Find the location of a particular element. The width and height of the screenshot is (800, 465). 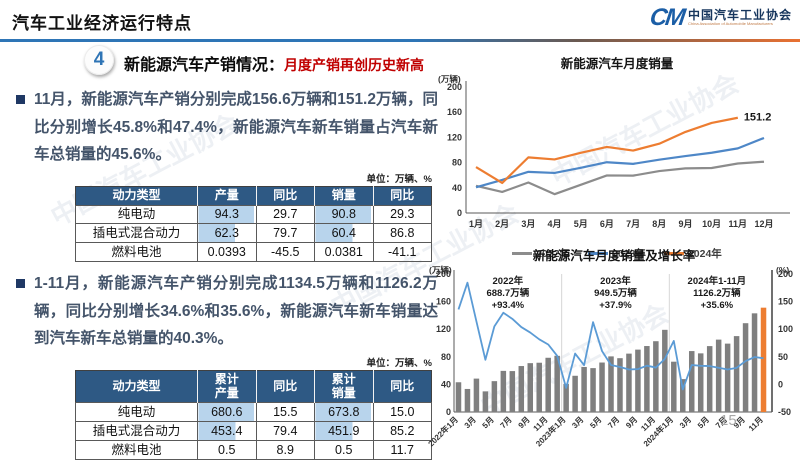

series-line-2024年 is located at coordinates (607, 150).